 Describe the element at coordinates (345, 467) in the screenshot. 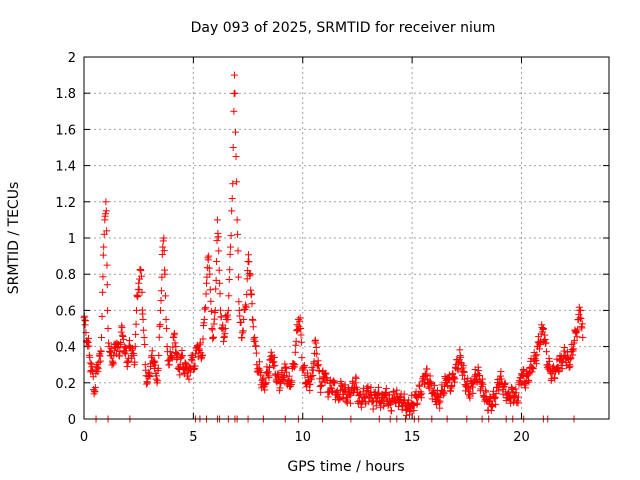

I see `x-axis-title: GPS time / hours` at that location.